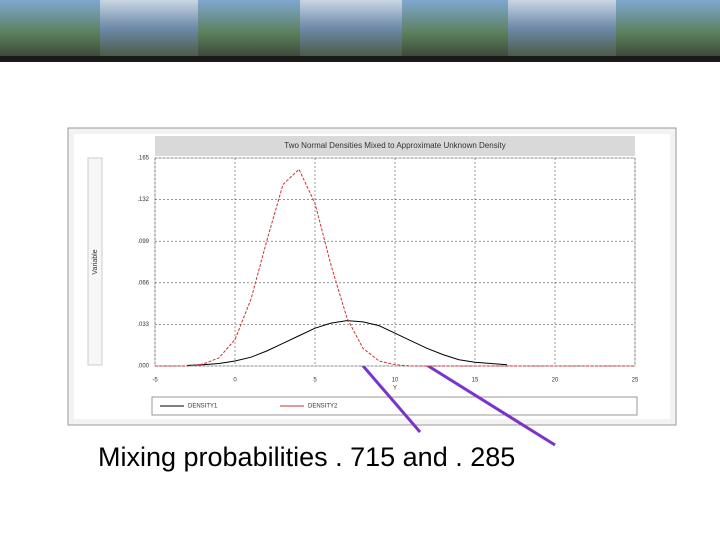  I want to click on legend-label: DENSITY1, so click(203, 407).